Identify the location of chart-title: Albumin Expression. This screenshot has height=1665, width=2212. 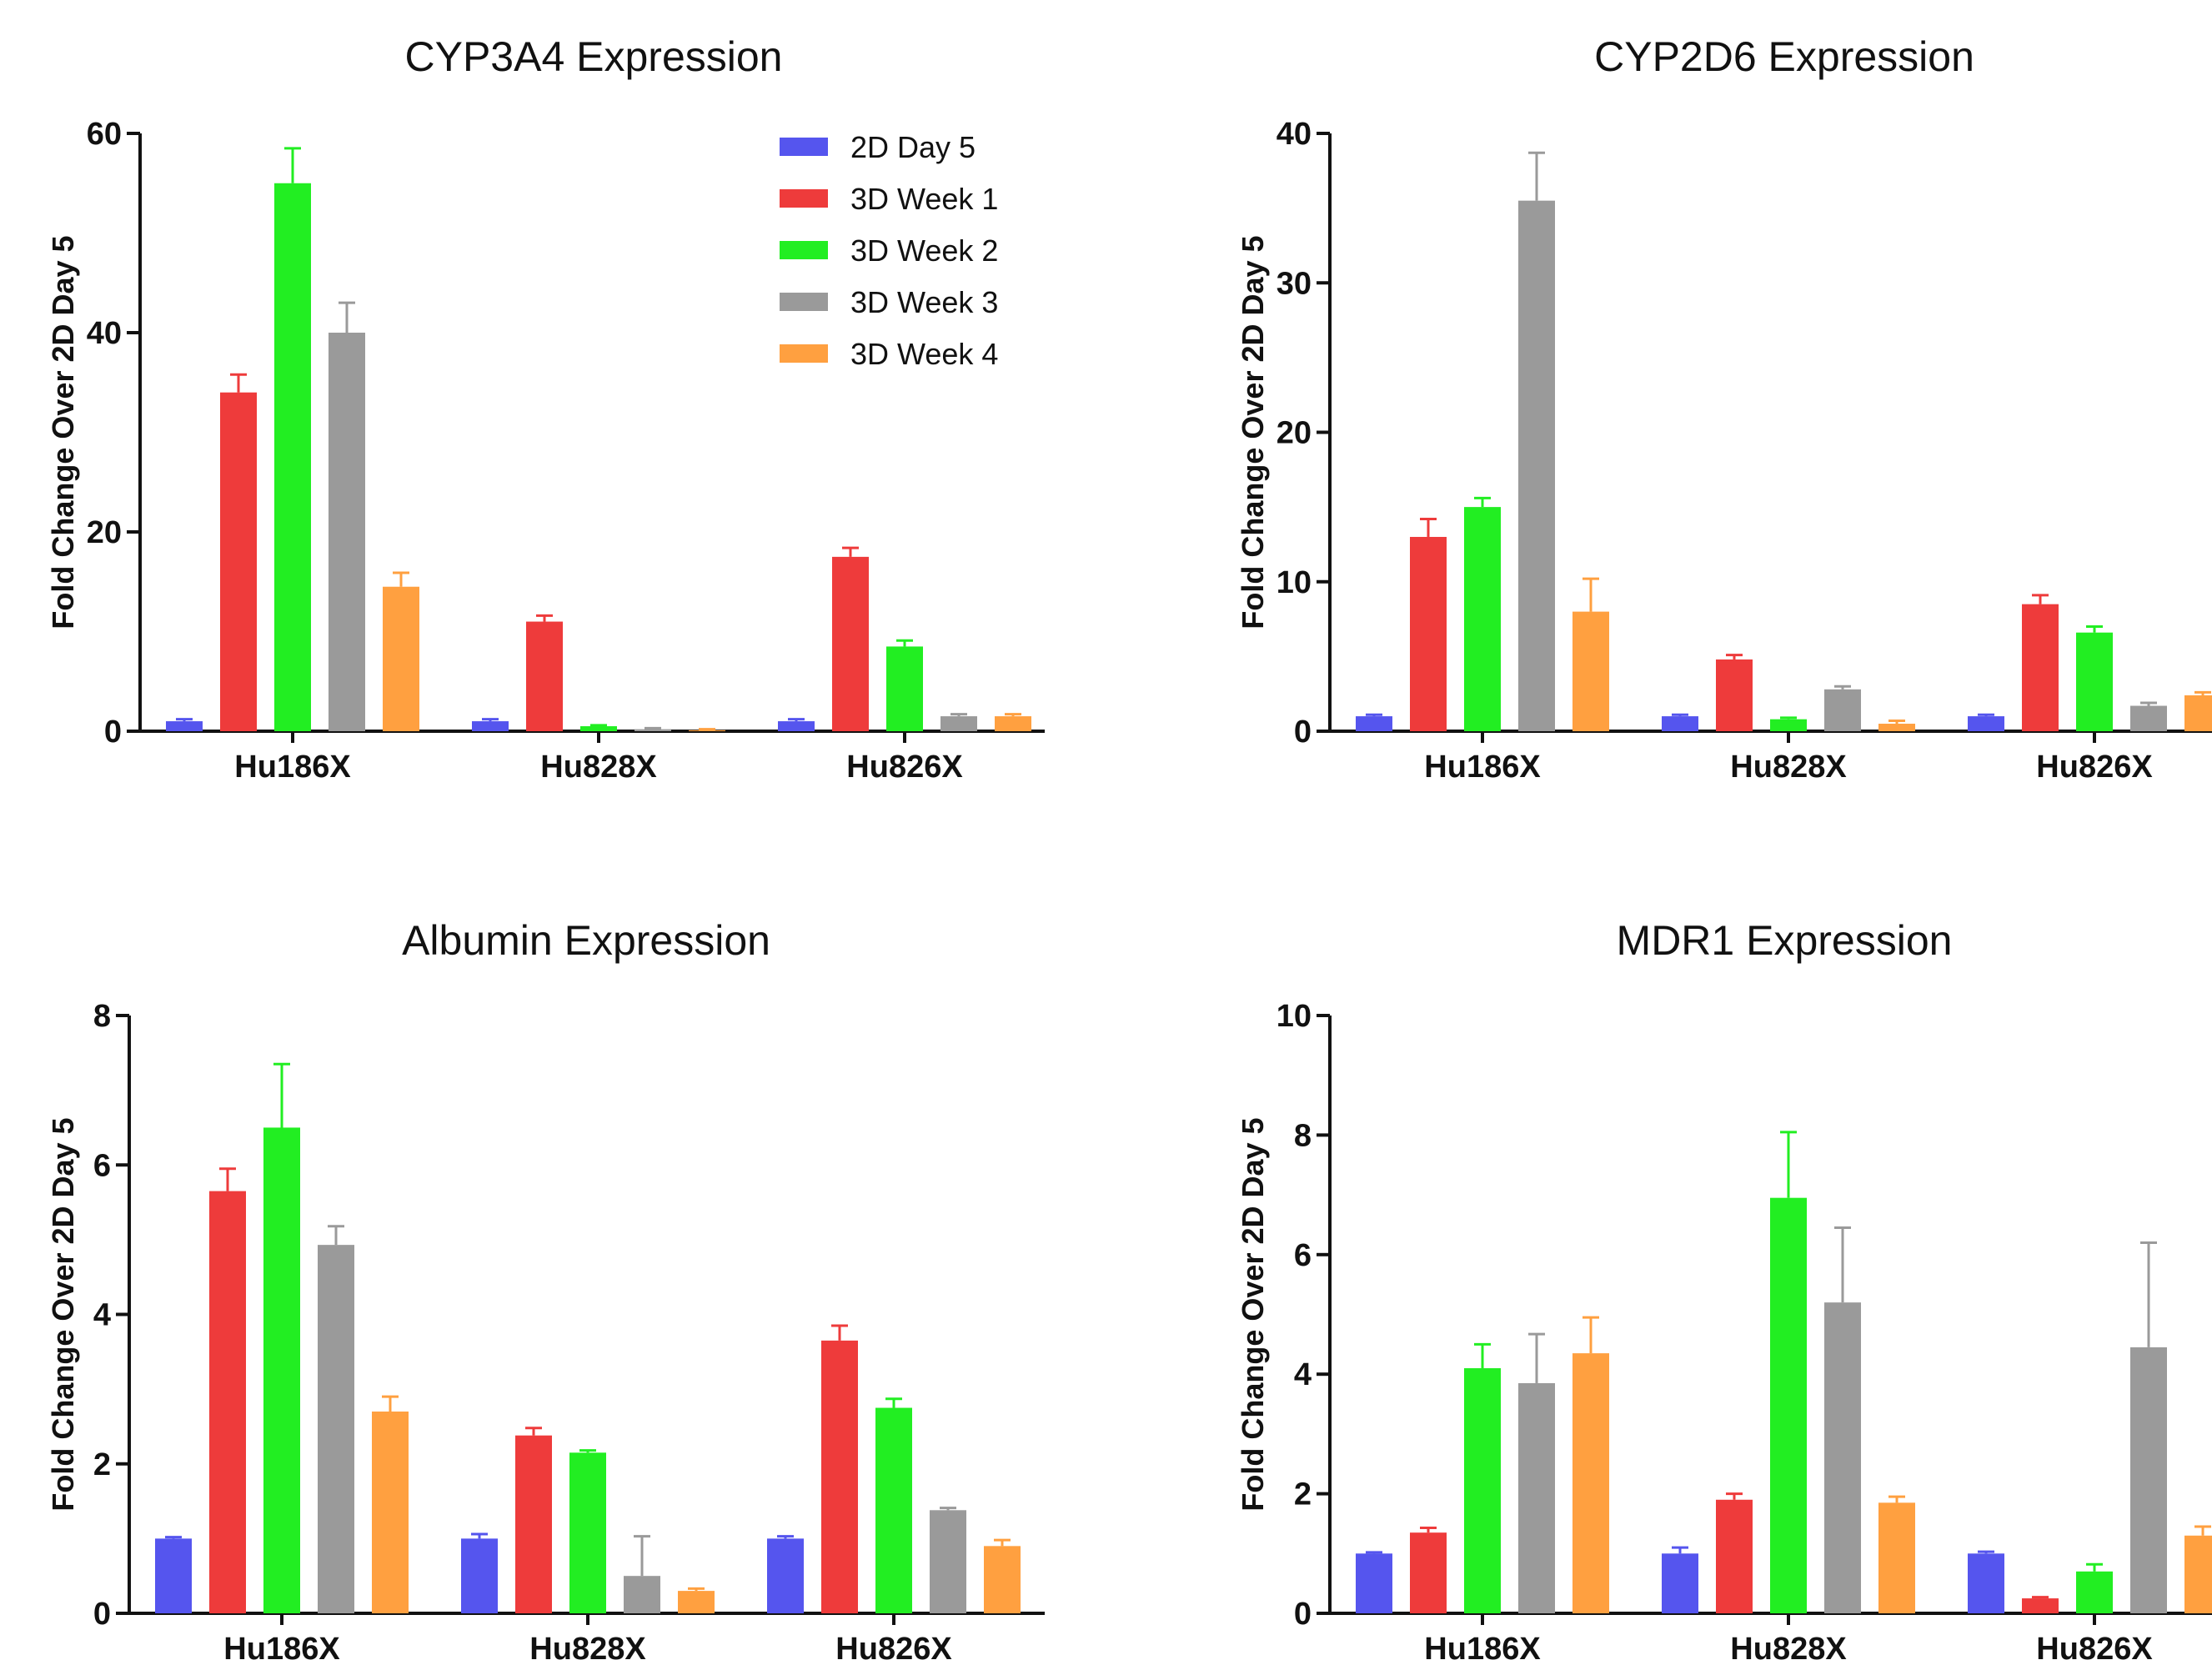
(586, 940).